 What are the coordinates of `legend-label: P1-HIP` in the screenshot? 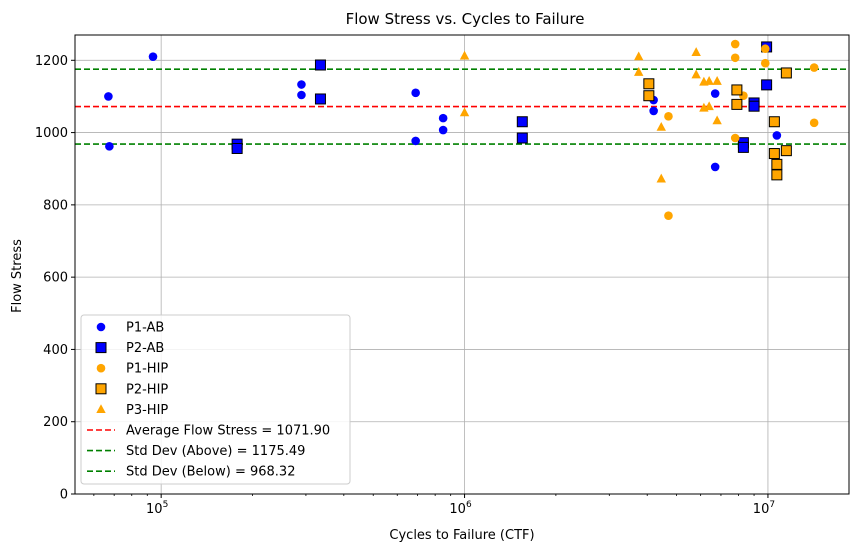 It's located at (147, 369).